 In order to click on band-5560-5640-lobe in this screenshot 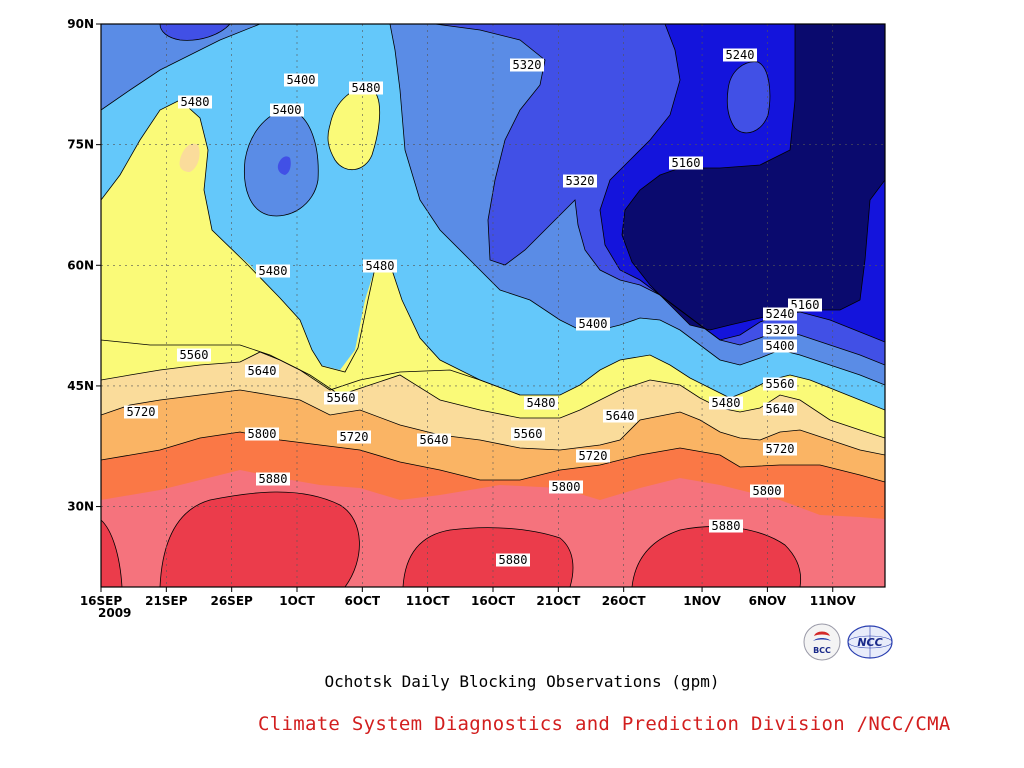, I will do `click(189, 157)`.